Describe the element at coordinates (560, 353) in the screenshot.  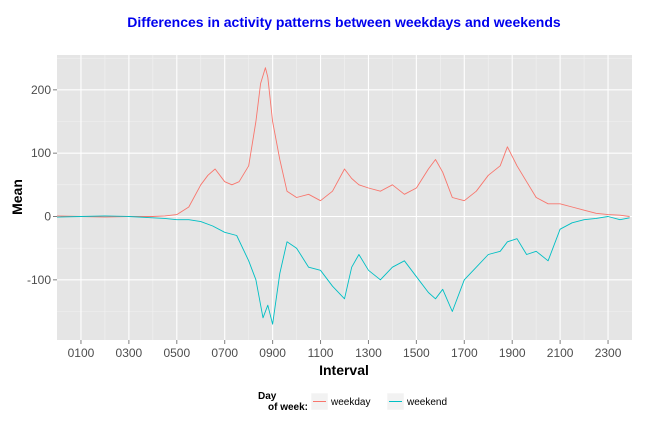
I see `x-tick-label: 2100` at that location.